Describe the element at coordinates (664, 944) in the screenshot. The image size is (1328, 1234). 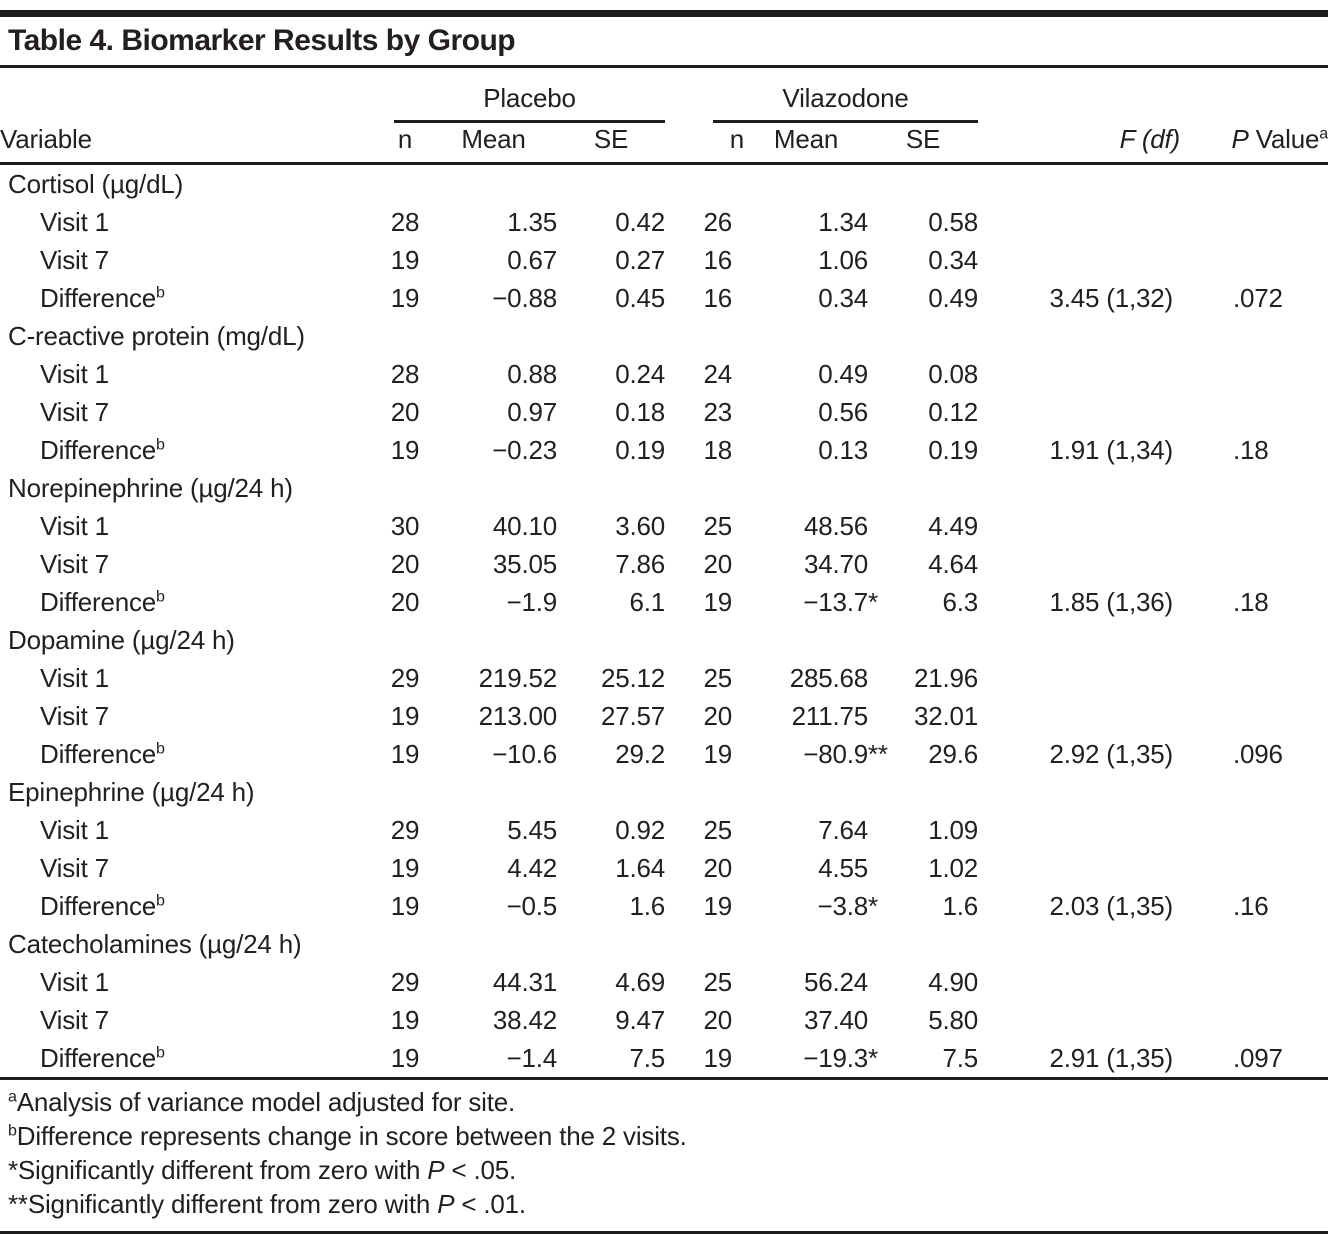
I see `section-row: Catecholamines (µg/24 h)` at that location.